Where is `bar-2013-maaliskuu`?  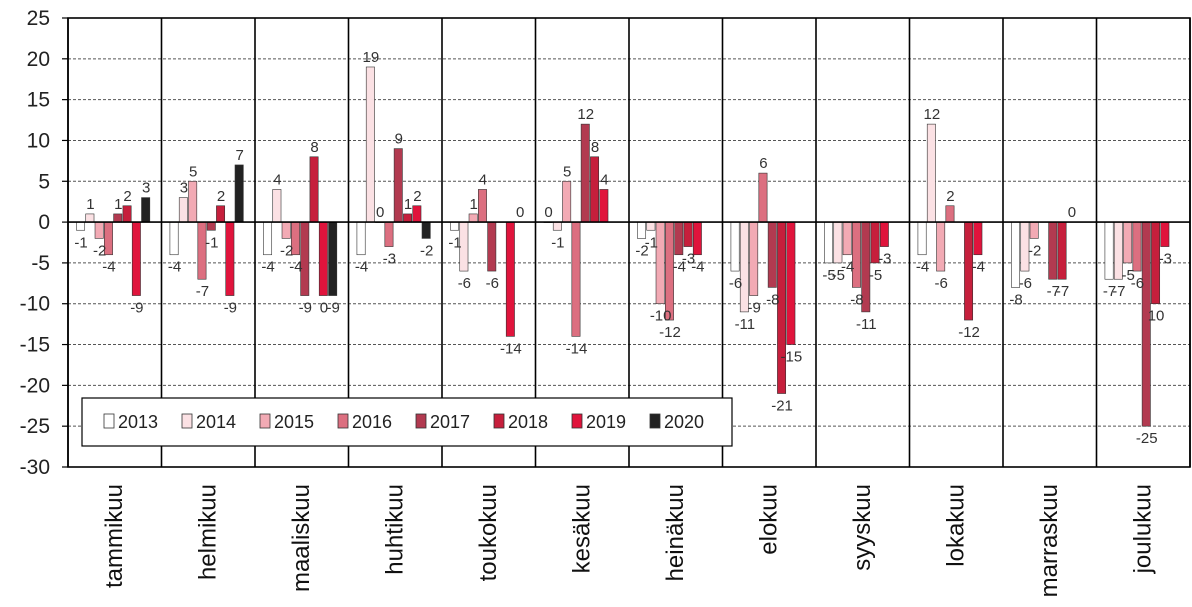 bar-2013-maaliskuu is located at coordinates (268, 238).